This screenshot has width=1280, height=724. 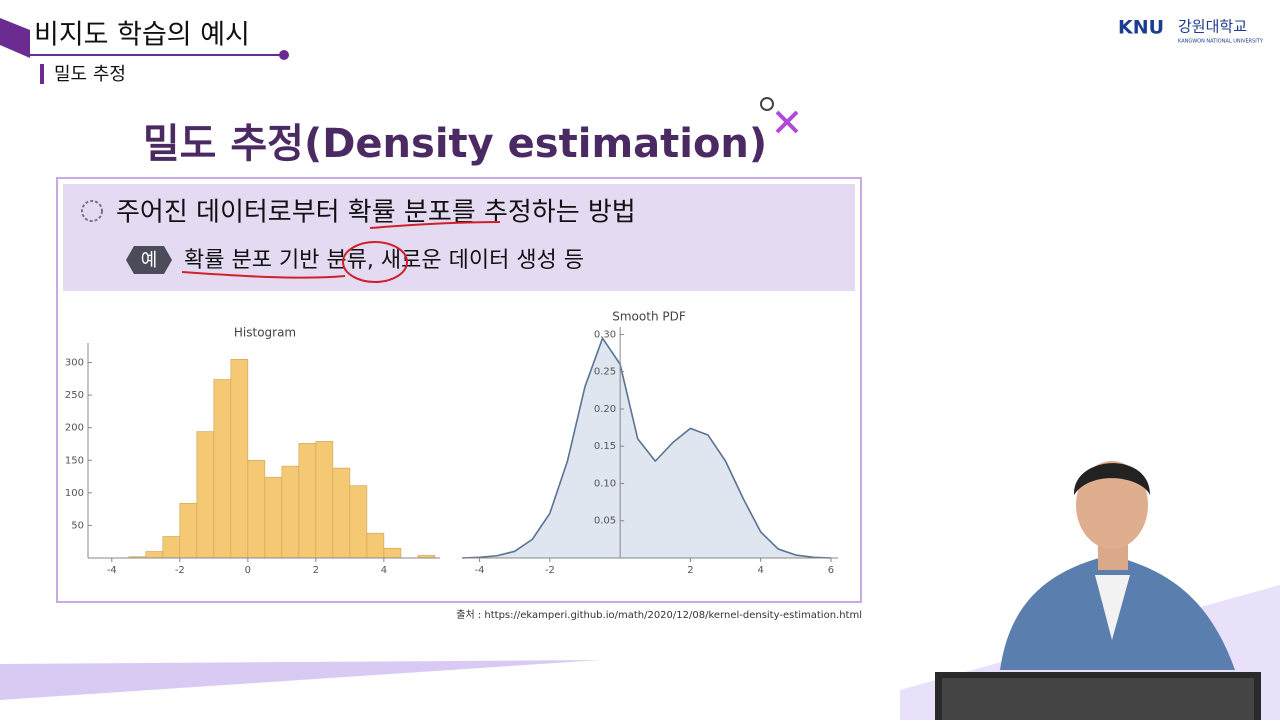 What do you see at coordinates (455, 144) in the screenshot?
I see `slide-heading: 밀도 추정(Density estimation)` at bounding box center [455, 144].